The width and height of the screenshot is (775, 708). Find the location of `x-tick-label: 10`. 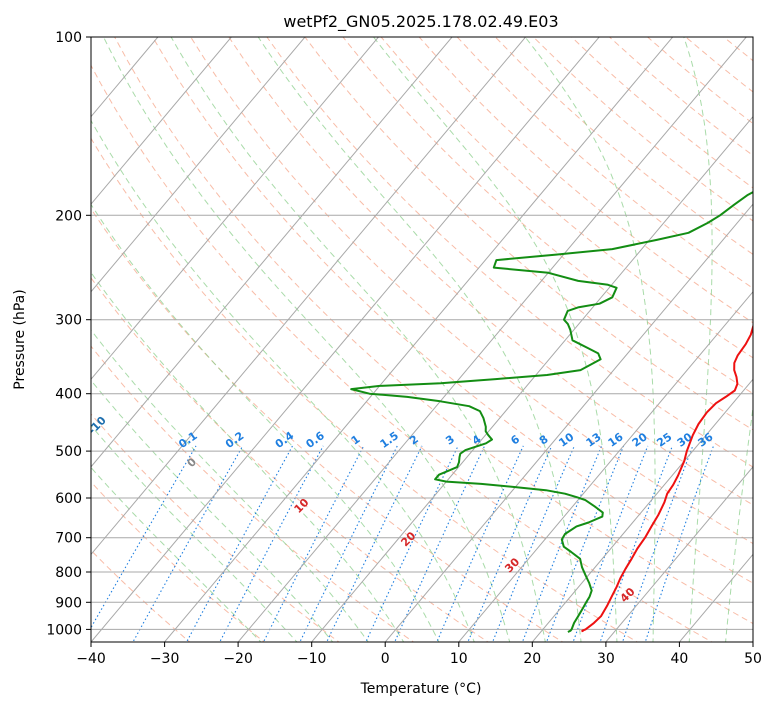

x-tick-label: 10 is located at coordinates (459, 659).